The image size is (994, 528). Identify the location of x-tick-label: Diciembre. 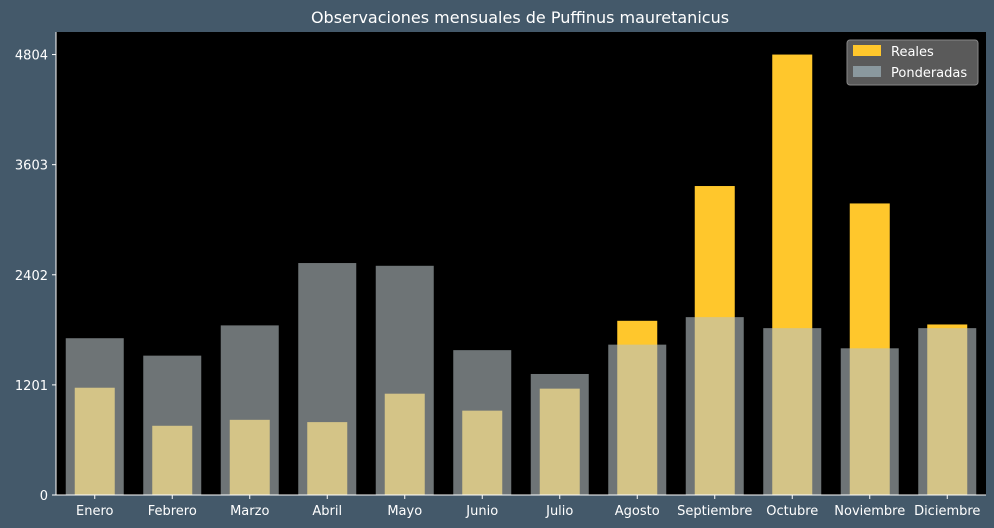
(947, 511).